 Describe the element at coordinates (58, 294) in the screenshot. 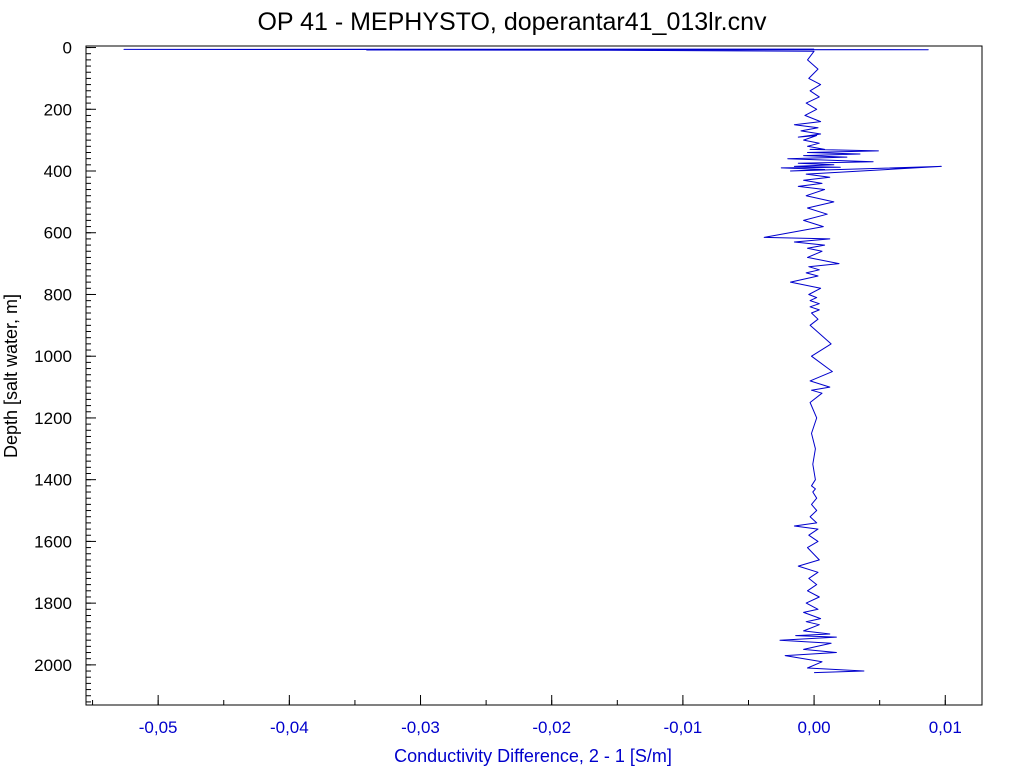

I see `y-tick-label: 800` at that location.